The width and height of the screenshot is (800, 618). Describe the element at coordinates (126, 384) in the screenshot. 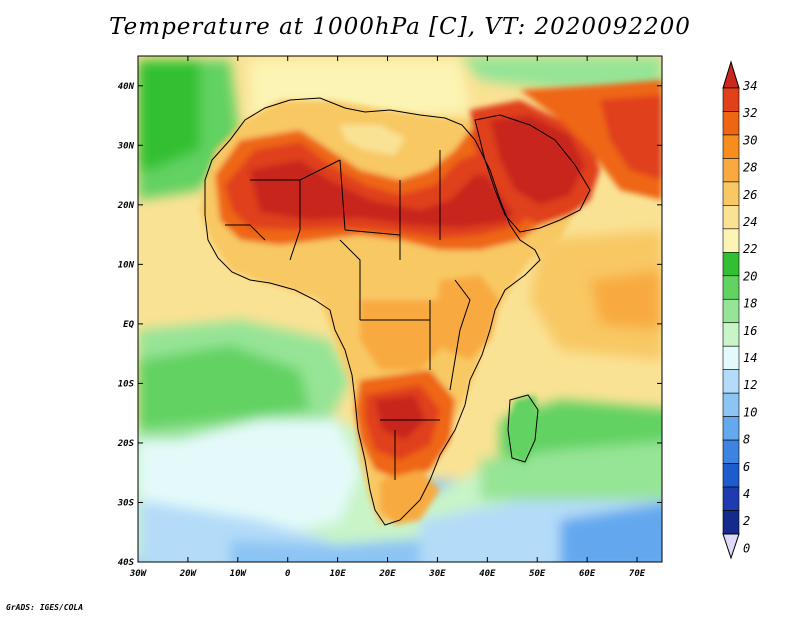

I see `lat-tick-label: 10S` at that location.